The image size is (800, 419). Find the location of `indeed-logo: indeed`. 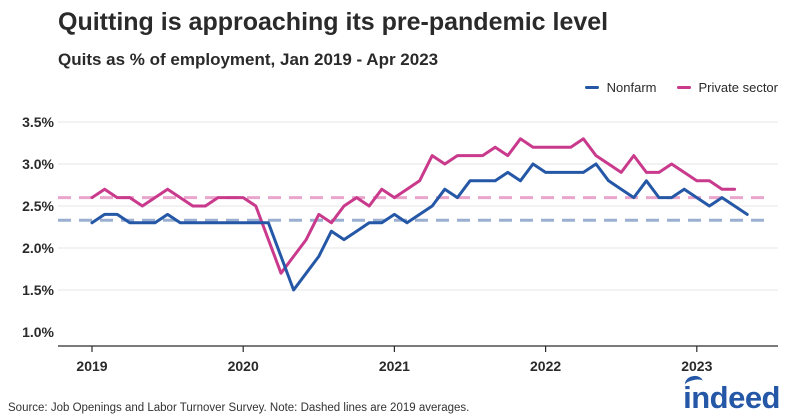

indeed-logo: indeed is located at coordinates (731, 394).